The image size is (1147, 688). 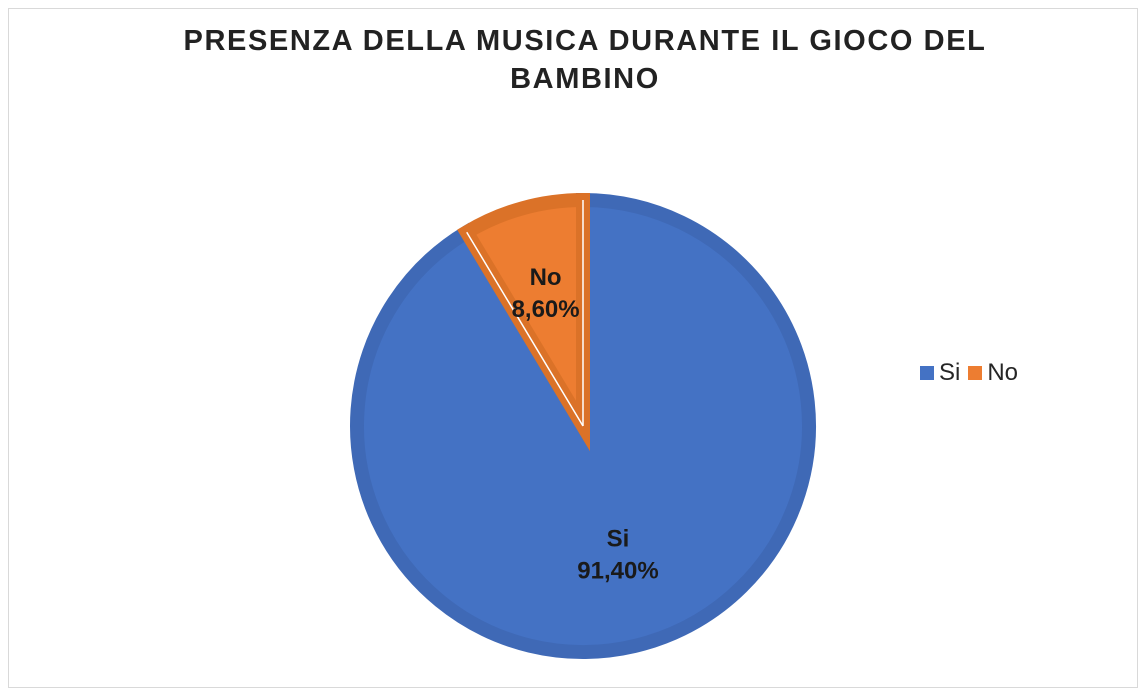 I want to click on pie-labels: Si 91,40% No 8,60%, so click(x=585, y=424).